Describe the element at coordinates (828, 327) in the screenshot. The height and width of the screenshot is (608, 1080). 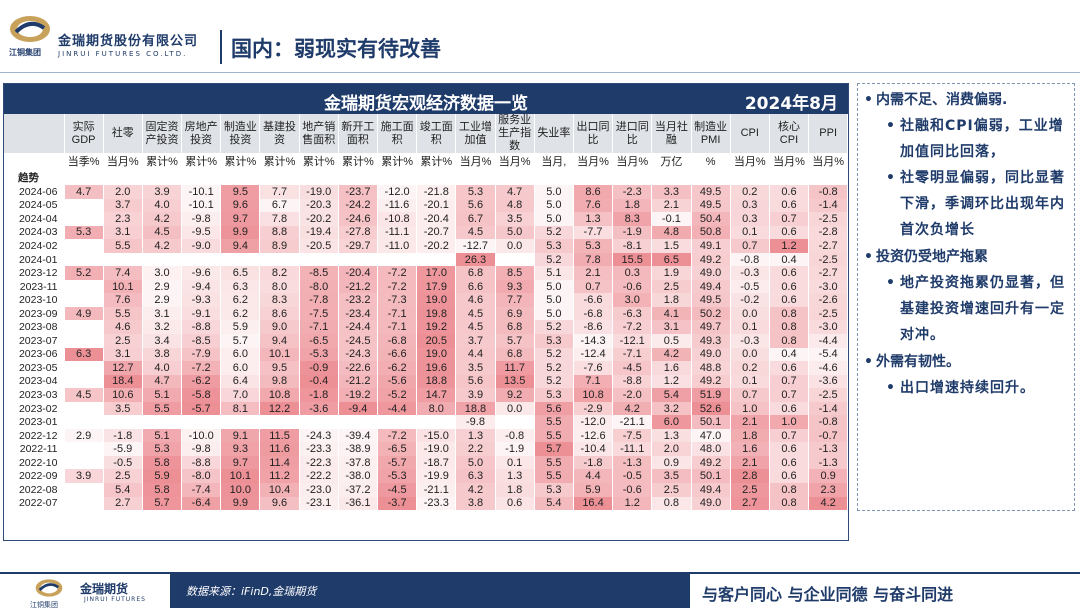
I see `data-cell: -3.0` at that location.